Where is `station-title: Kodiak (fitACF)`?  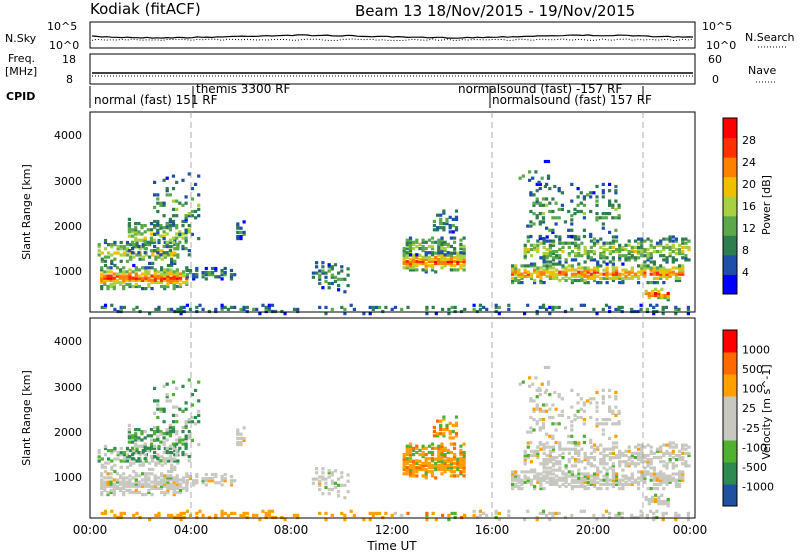
station-title: Kodiak (fitACF) is located at coordinates (145, 9).